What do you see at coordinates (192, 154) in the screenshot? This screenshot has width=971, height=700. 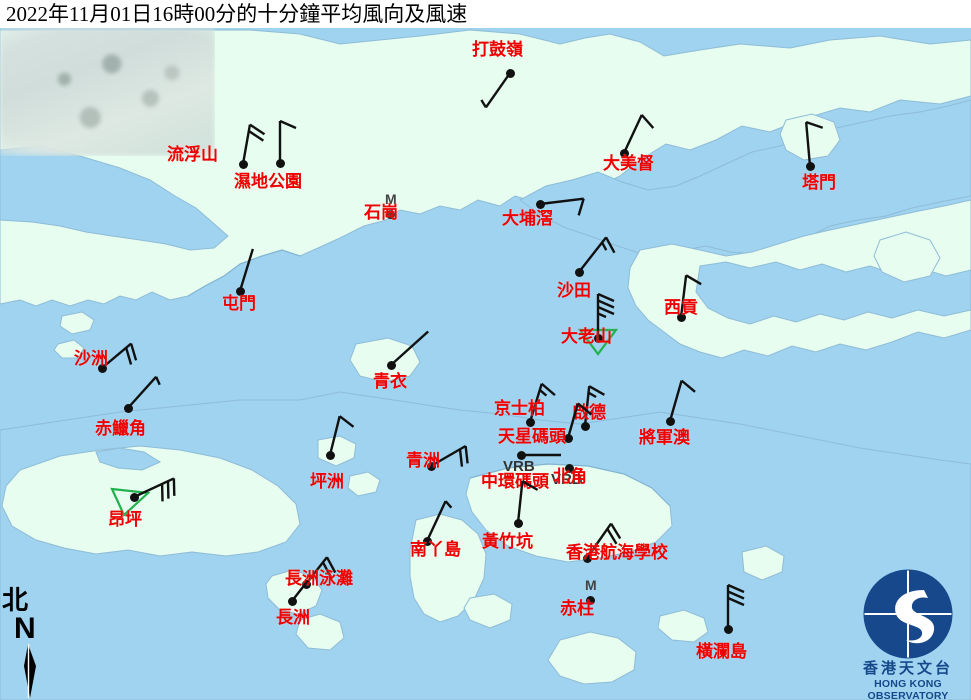 I see `station-label: 流浮山` at bounding box center [192, 154].